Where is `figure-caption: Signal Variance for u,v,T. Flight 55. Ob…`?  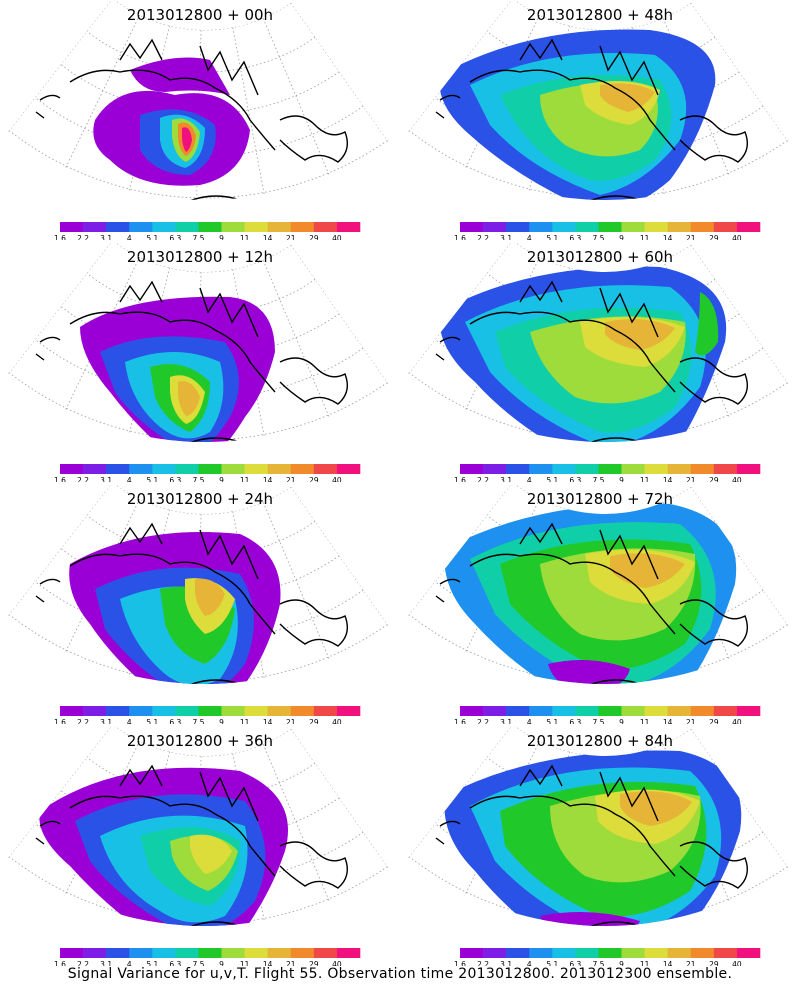
figure-caption: Signal Variance for u,v,T. Flight 55. Ob… is located at coordinates (400, 974).